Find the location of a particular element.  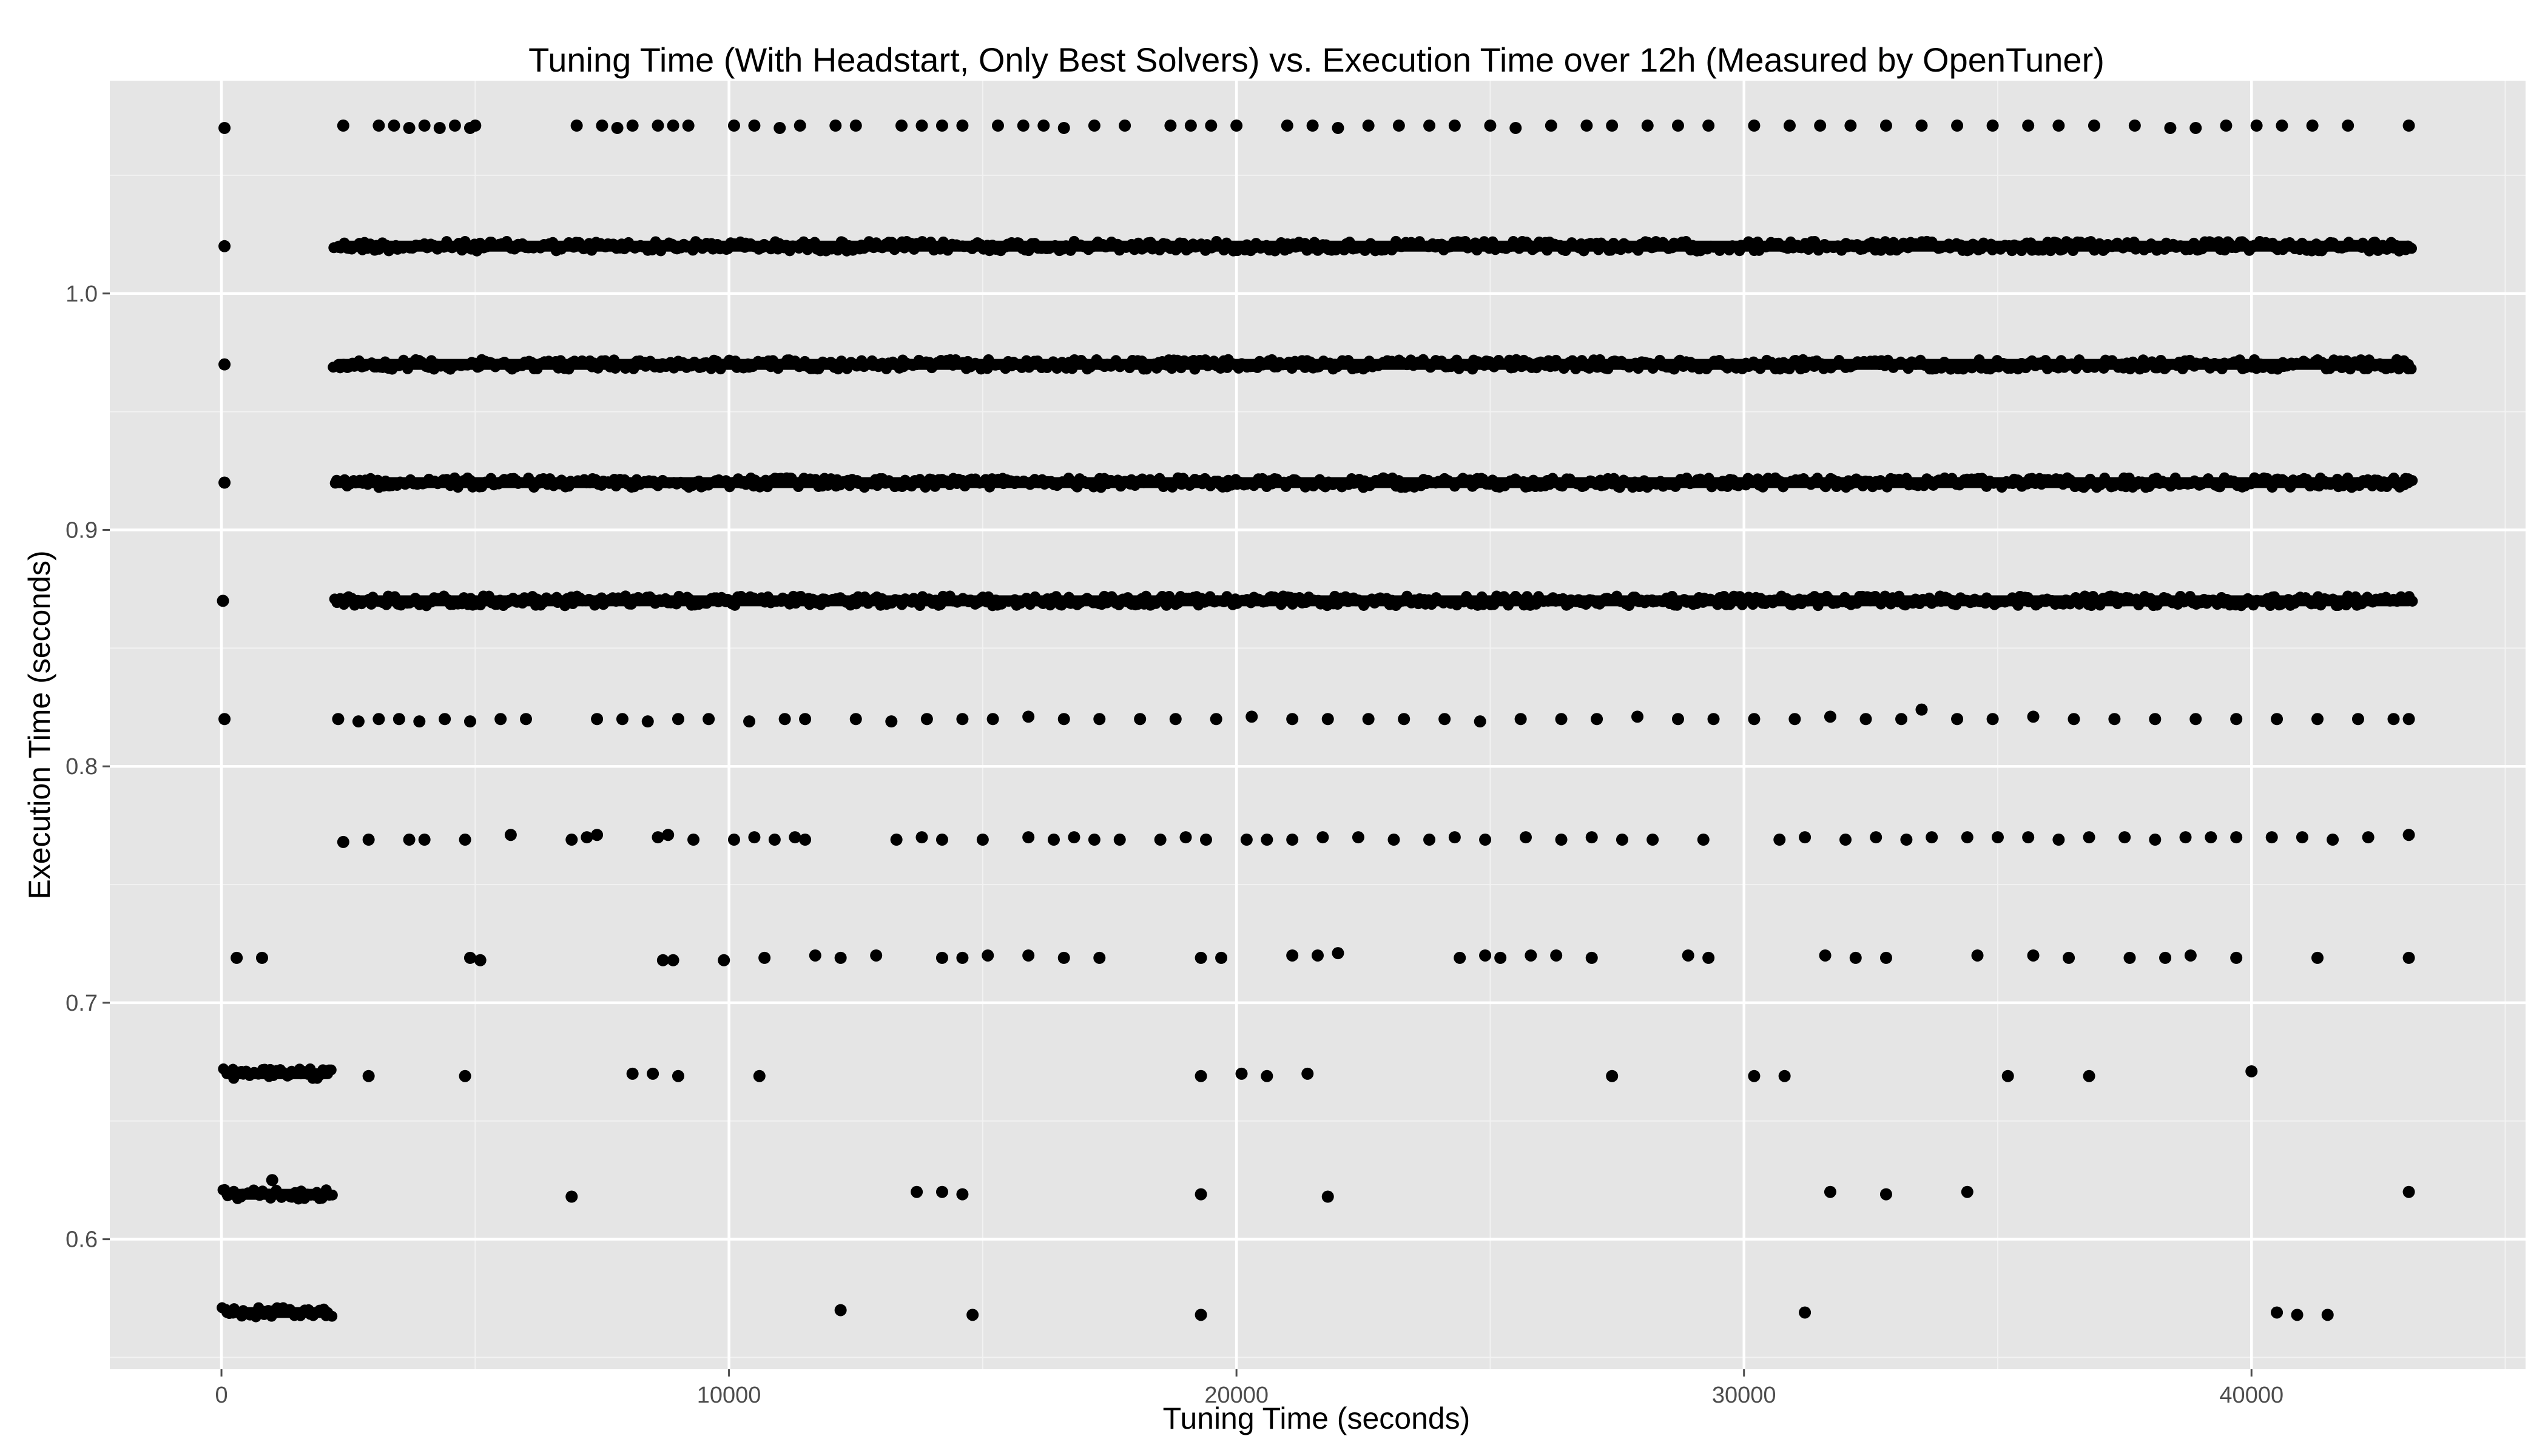

x-axis-title: Tuning Time (seconds) is located at coordinates (1317, 1418).